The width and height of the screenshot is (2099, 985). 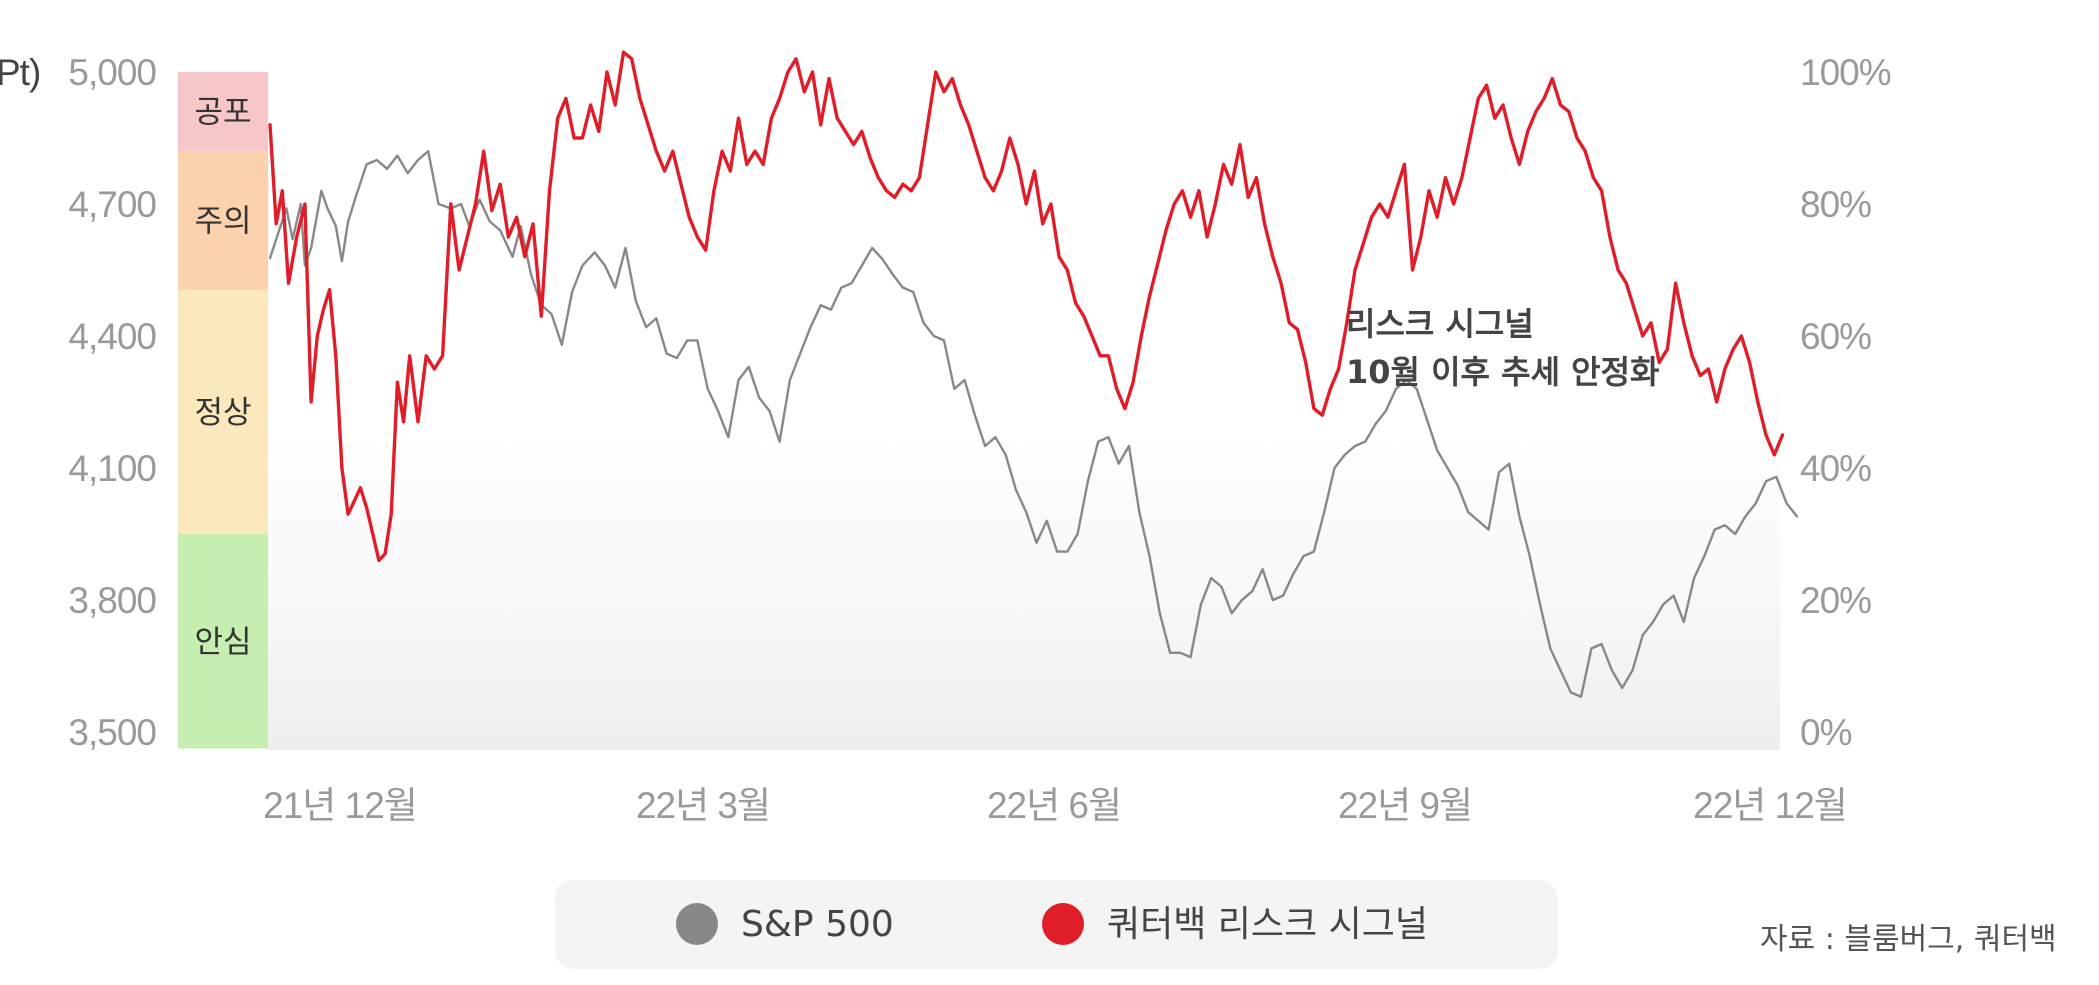 I want to click on x-axis: 21년 12월 22년 3월 22년 6월 22년 9월 22년 12월, so click(x=1055, y=805).